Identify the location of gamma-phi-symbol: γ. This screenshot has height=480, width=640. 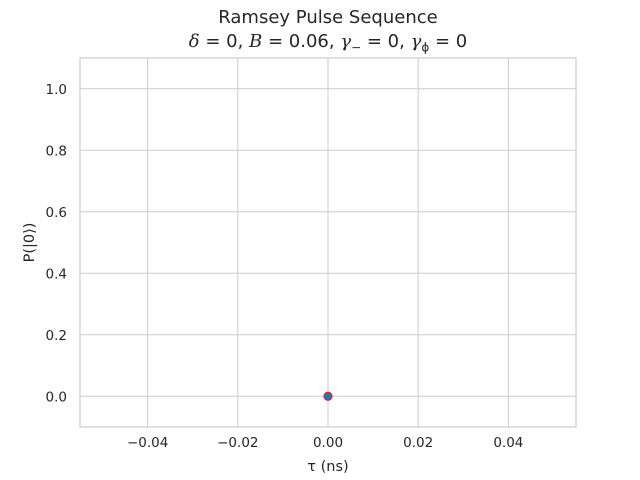
(416, 41).